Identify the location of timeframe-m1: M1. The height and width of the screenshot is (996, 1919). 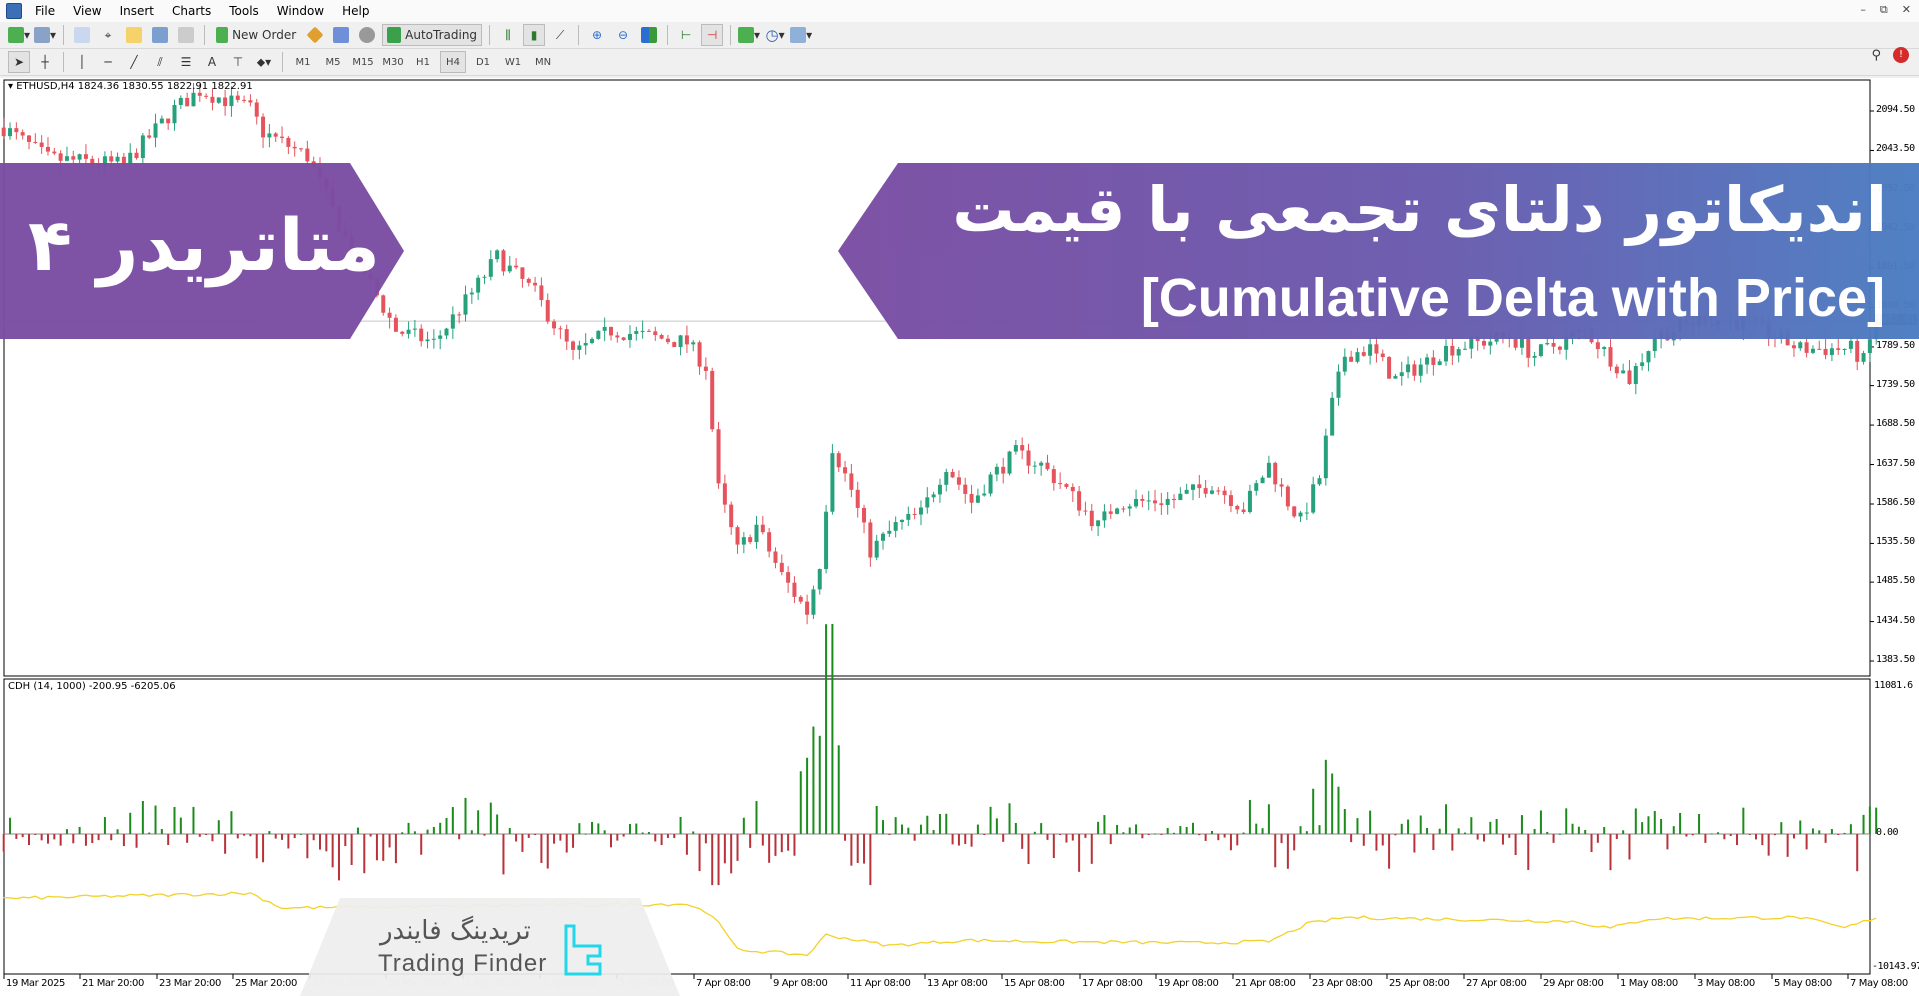
(303, 62).